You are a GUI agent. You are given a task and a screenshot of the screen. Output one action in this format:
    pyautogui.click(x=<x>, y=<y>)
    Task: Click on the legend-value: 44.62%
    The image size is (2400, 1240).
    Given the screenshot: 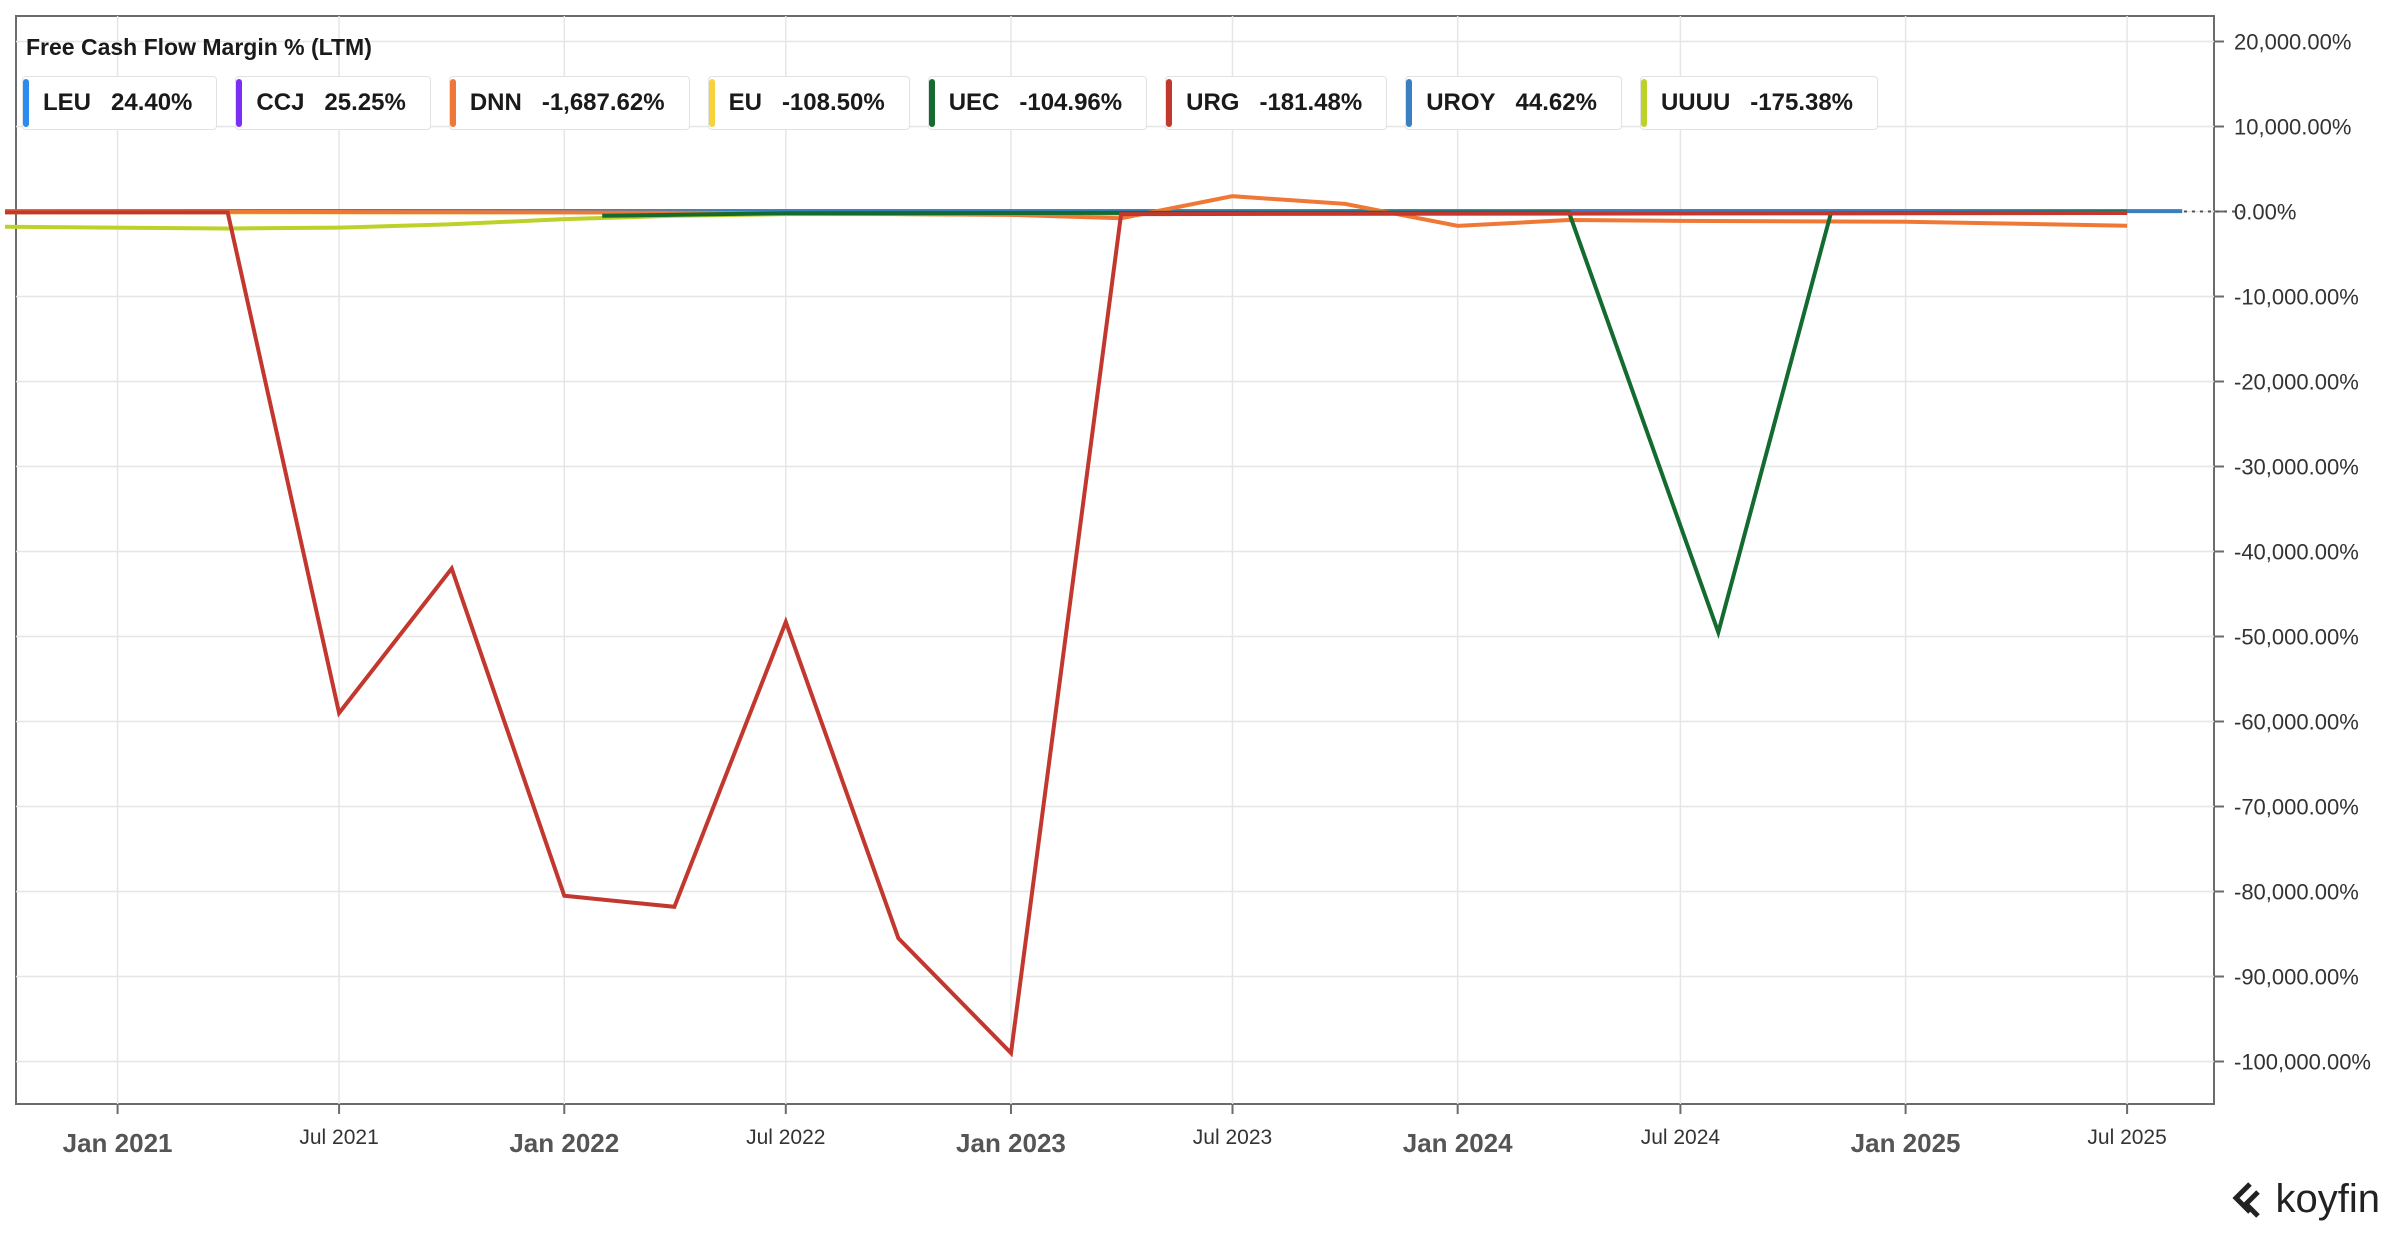 What is the action you would take?
    pyautogui.click(x=1556, y=102)
    